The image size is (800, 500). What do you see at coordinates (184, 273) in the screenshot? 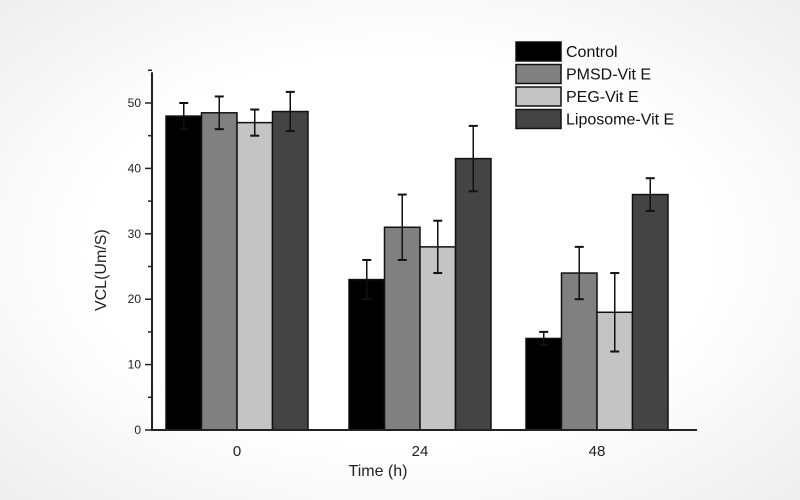
I see `bar-control-0h` at bounding box center [184, 273].